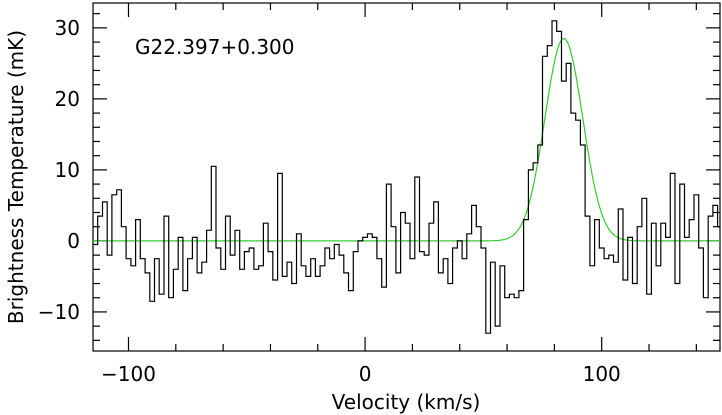 The image size is (722, 415). I want to click on y-tick-label: 0, so click(73, 241).